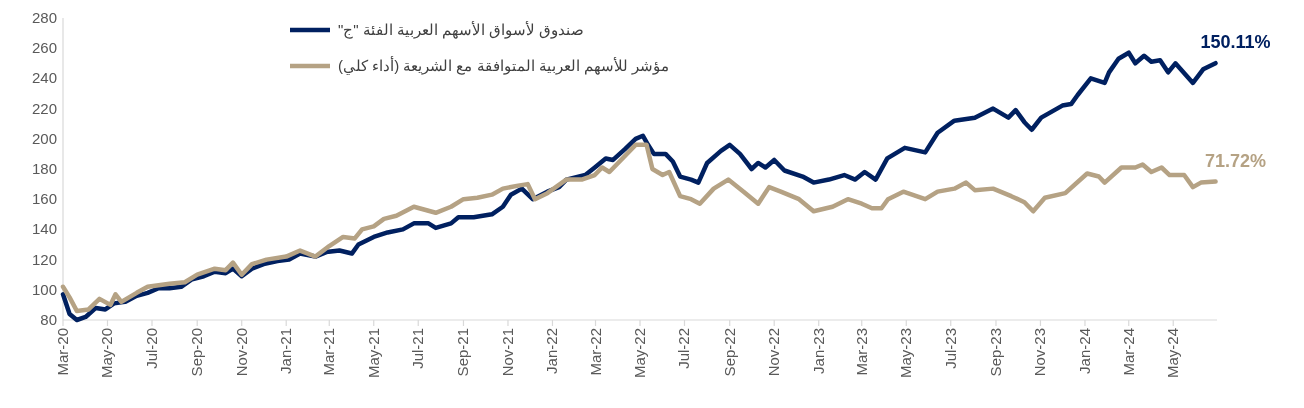 The height and width of the screenshot is (408, 1304). What do you see at coordinates (44, 17) in the screenshot?
I see `y-tick-label: 280` at bounding box center [44, 17].